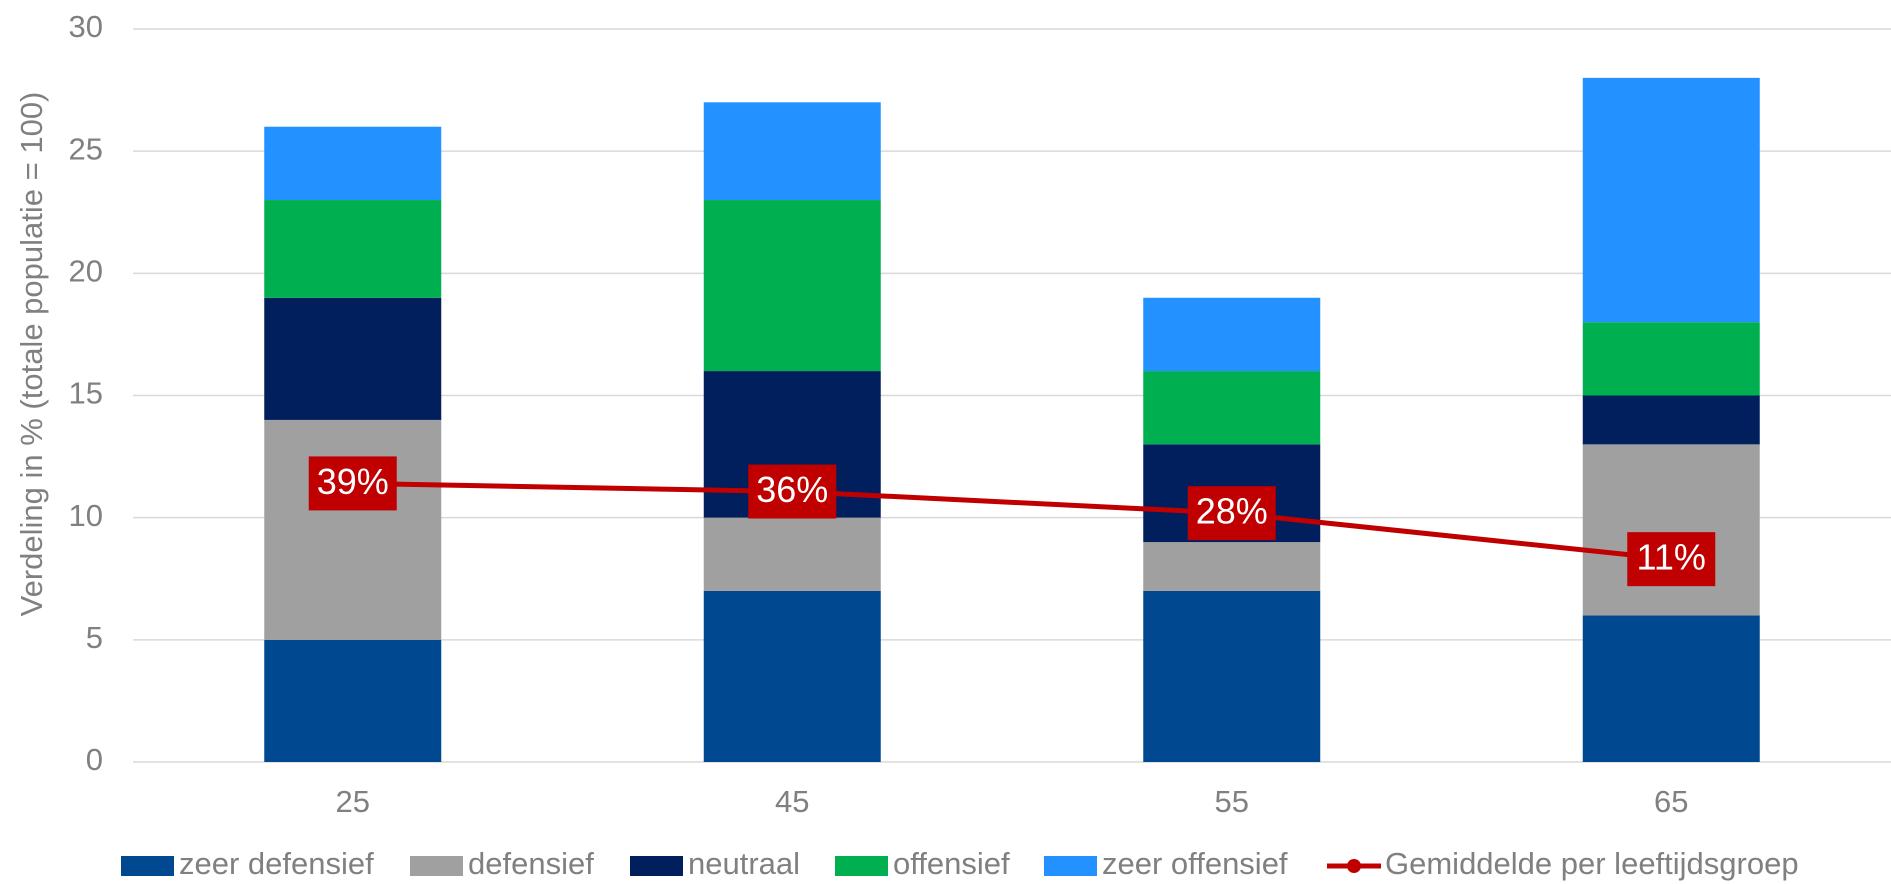  Describe the element at coordinates (744, 863) in the screenshot. I see `legend-label: neutraal` at that location.